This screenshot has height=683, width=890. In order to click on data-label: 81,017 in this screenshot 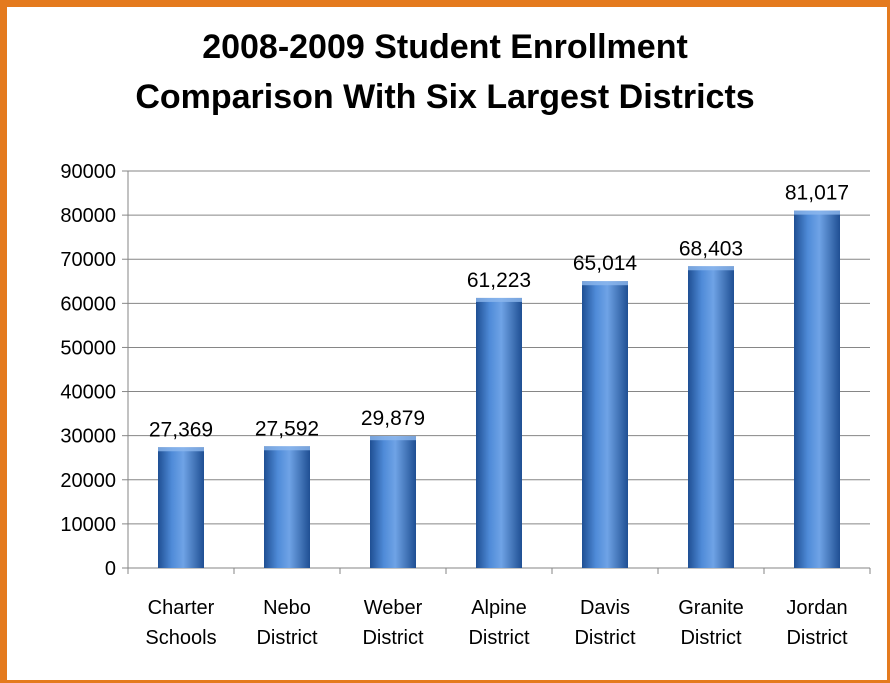, I will do `click(817, 193)`.